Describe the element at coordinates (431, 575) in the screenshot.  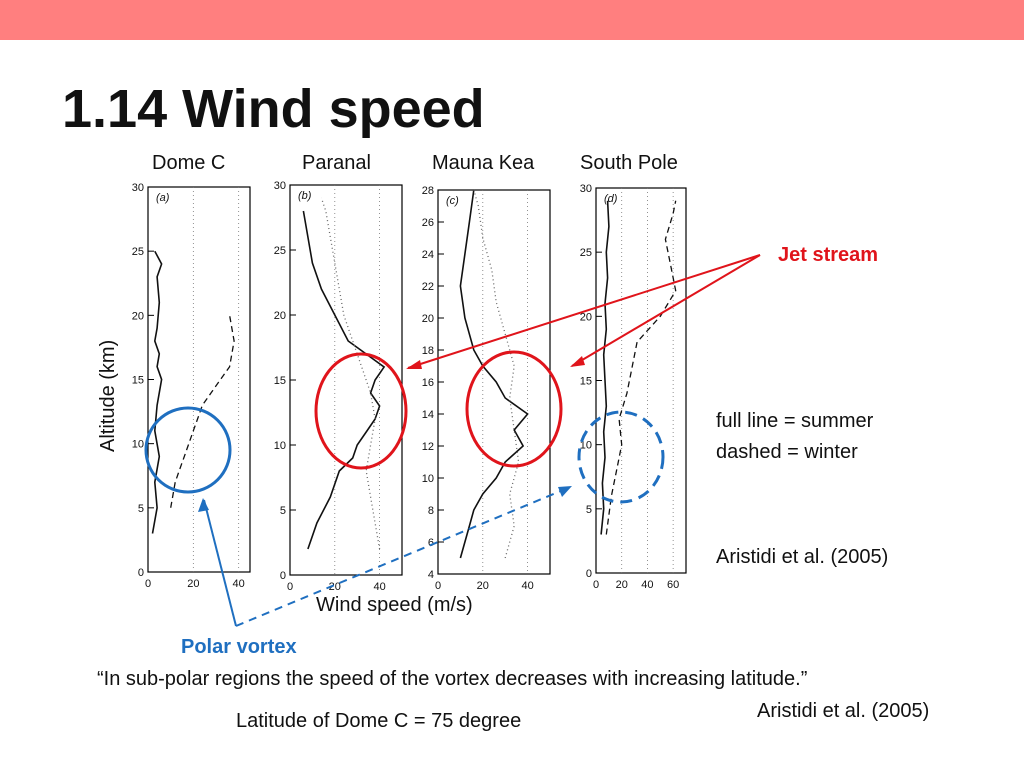
I see `y-tick-label: 4` at that location.